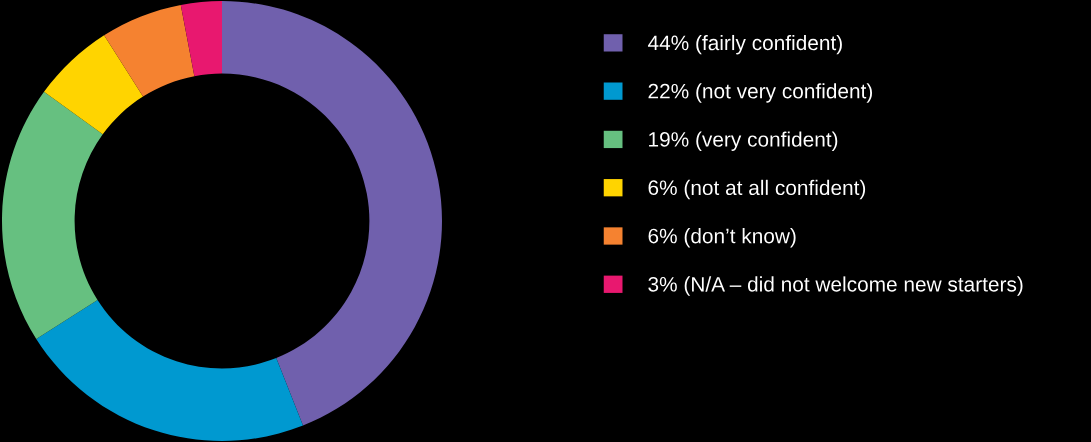 This screenshot has width=1091, height=442. What do you see at coordinates (835, 286) in the screenshot?
I see `legend-label: 3% (N/A – did not welcome new starters)` at bounding box center [835, 286].